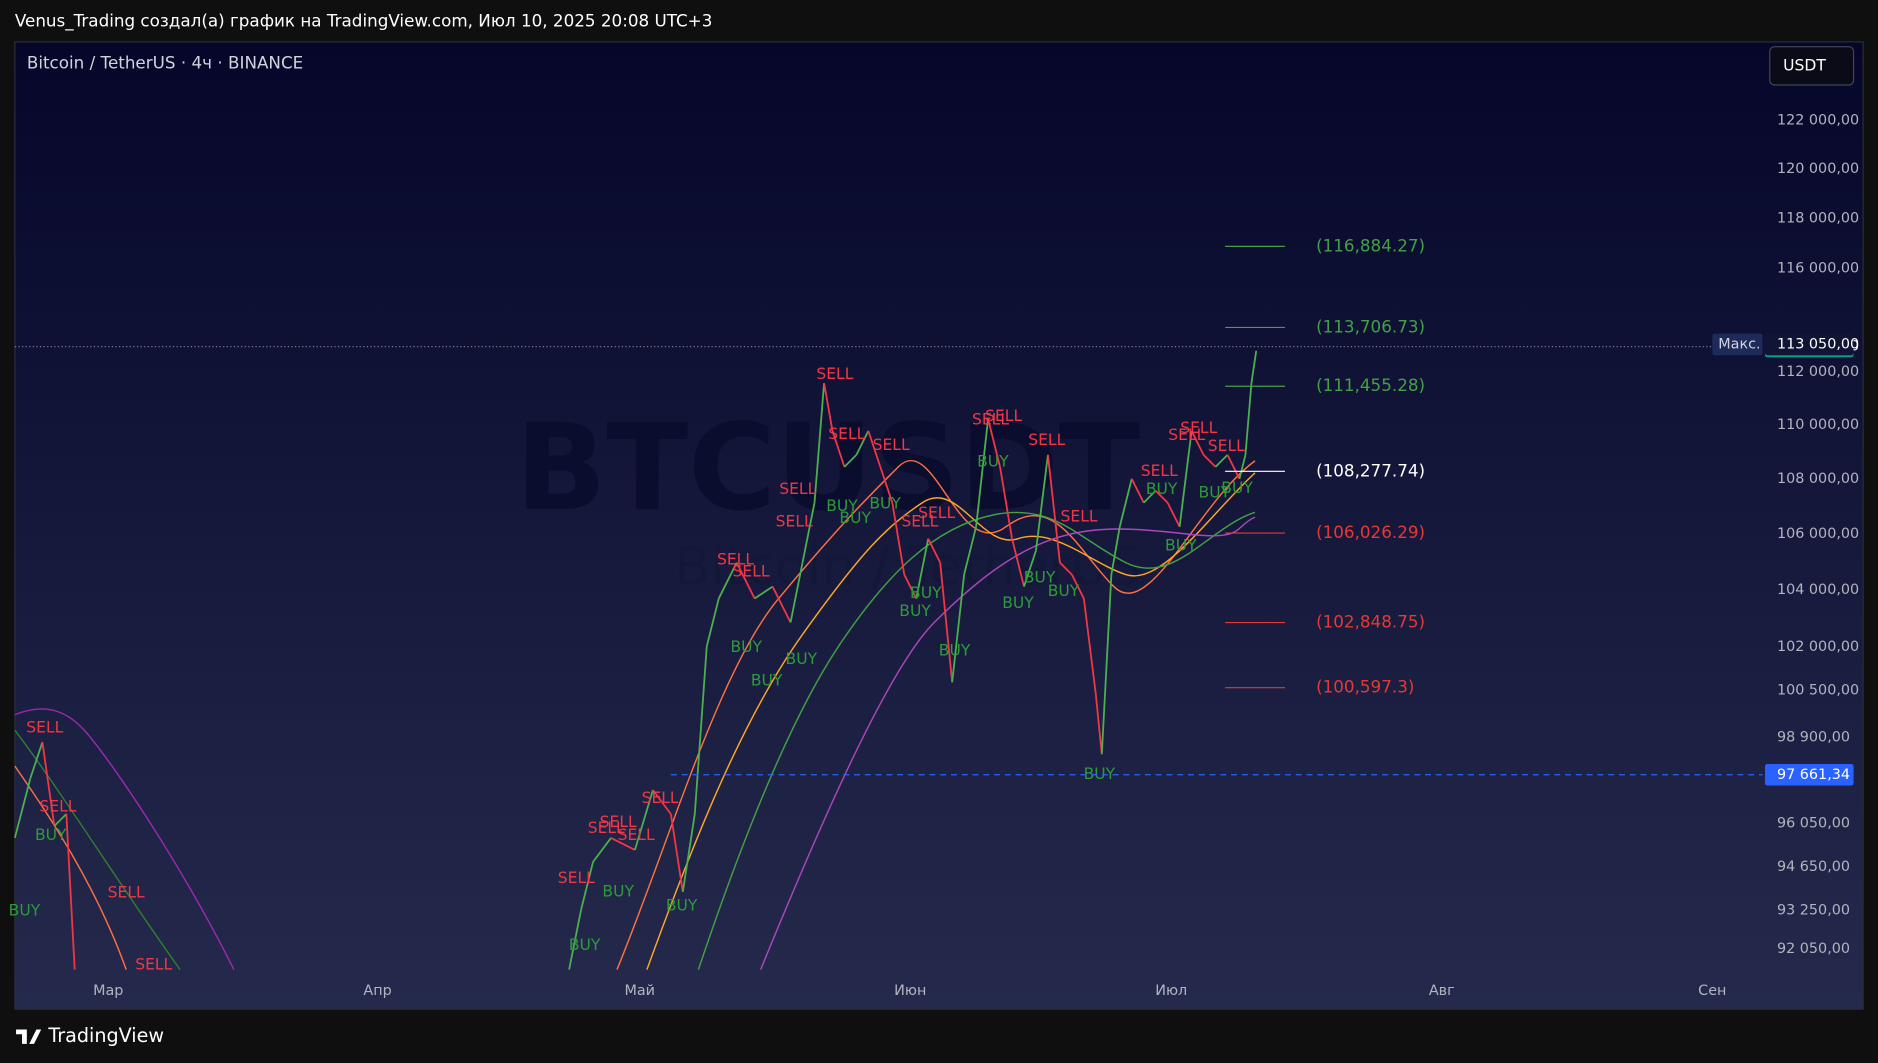 The image size is (1878, 1063). I want to click on y-tick-label: 102 000,00, so click(1818, 647).